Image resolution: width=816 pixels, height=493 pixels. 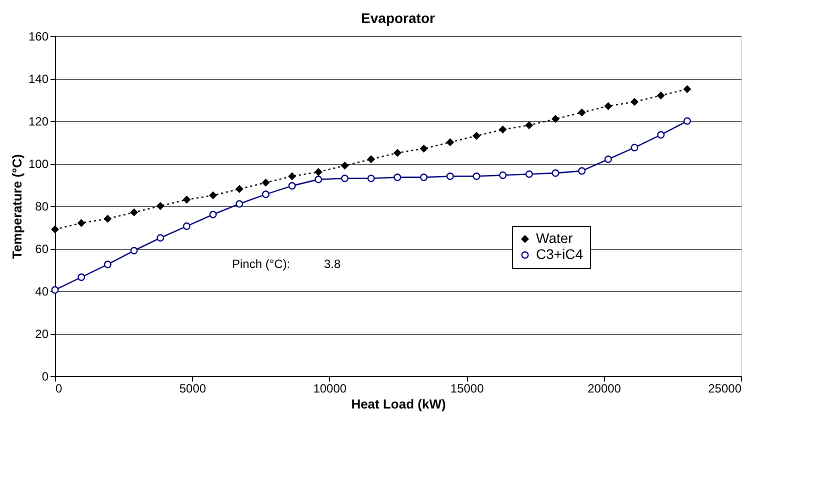 I want to click on y-tick-label: 40, so click(x=42, y=291).